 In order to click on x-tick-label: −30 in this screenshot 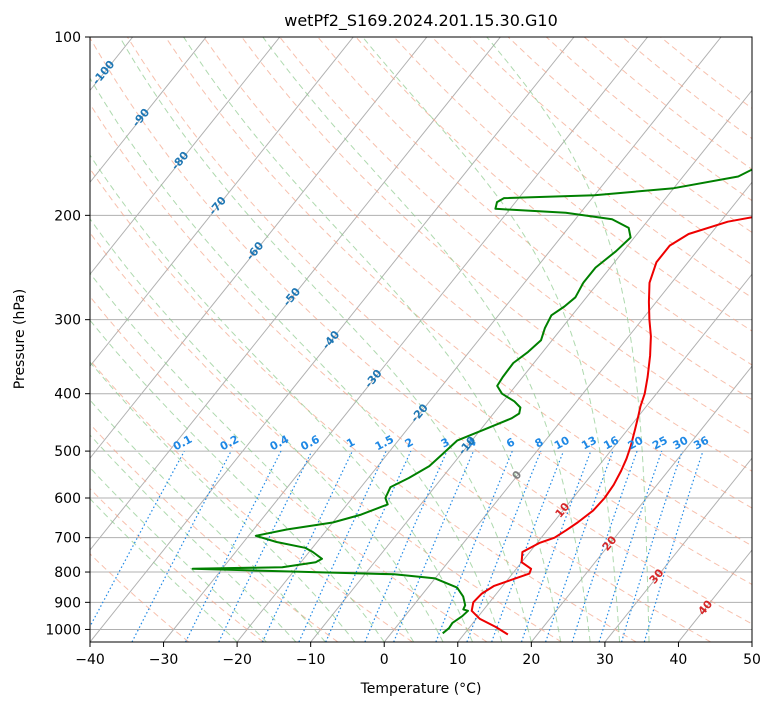, I will do `click(164, 660)`.